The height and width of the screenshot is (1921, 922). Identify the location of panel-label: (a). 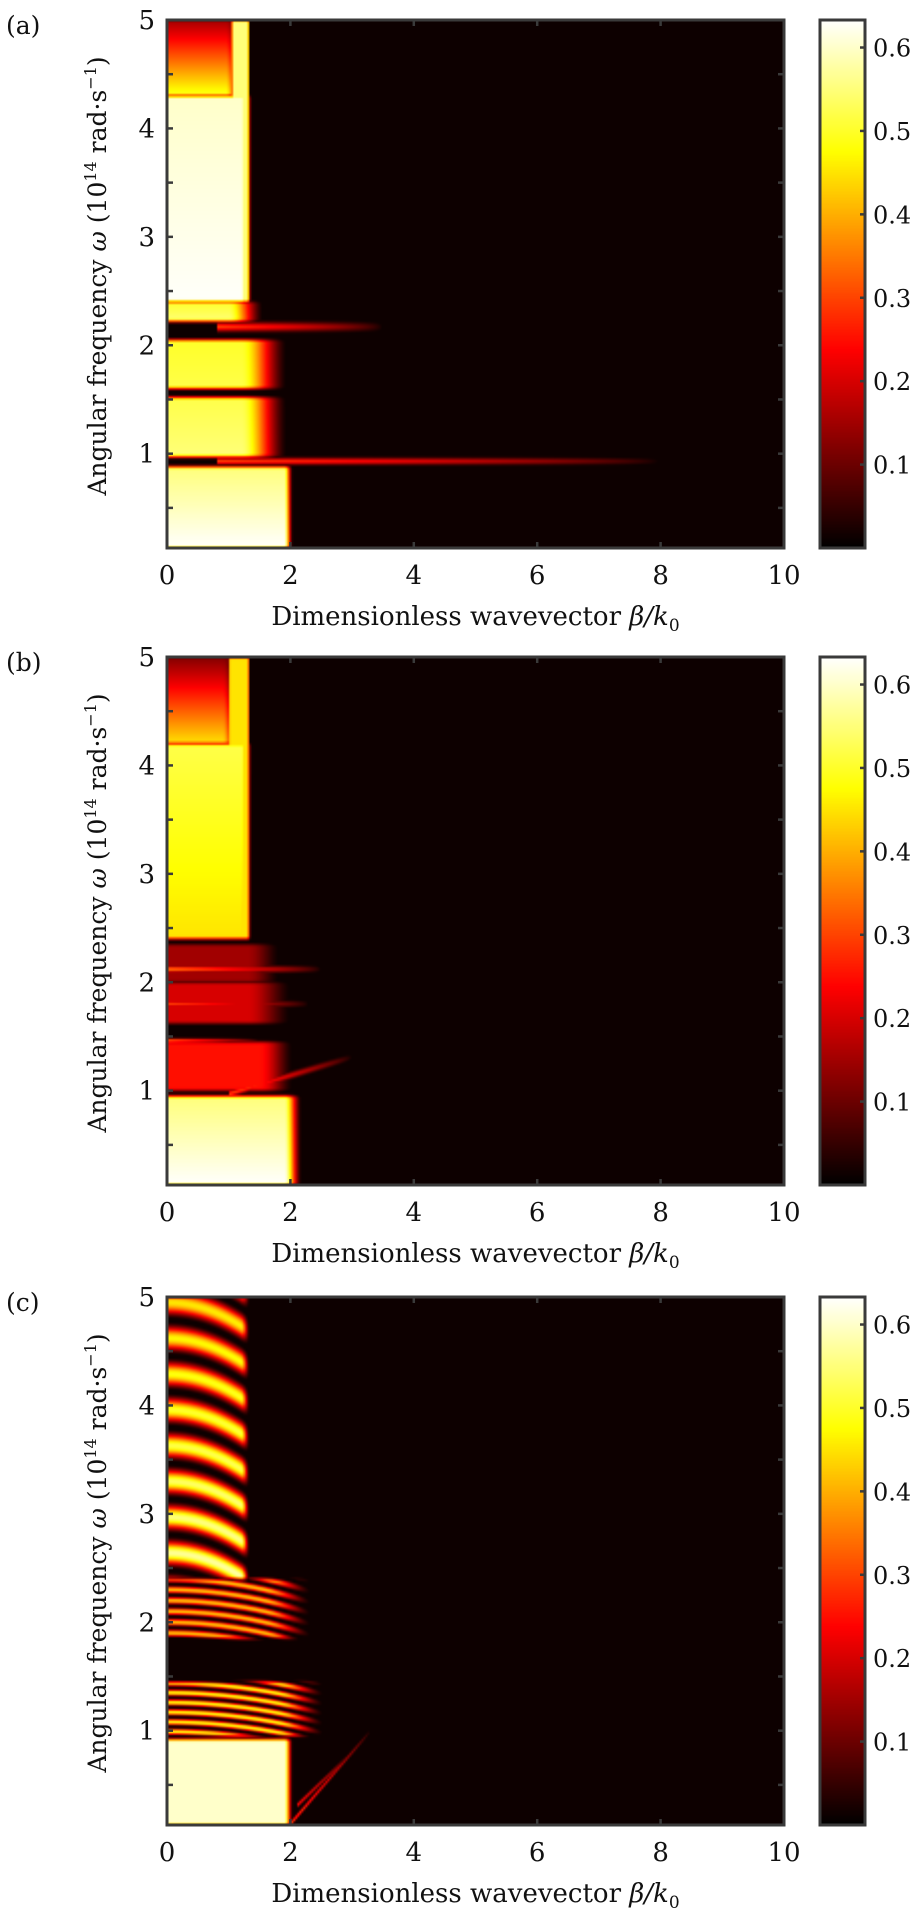
(23, 25).